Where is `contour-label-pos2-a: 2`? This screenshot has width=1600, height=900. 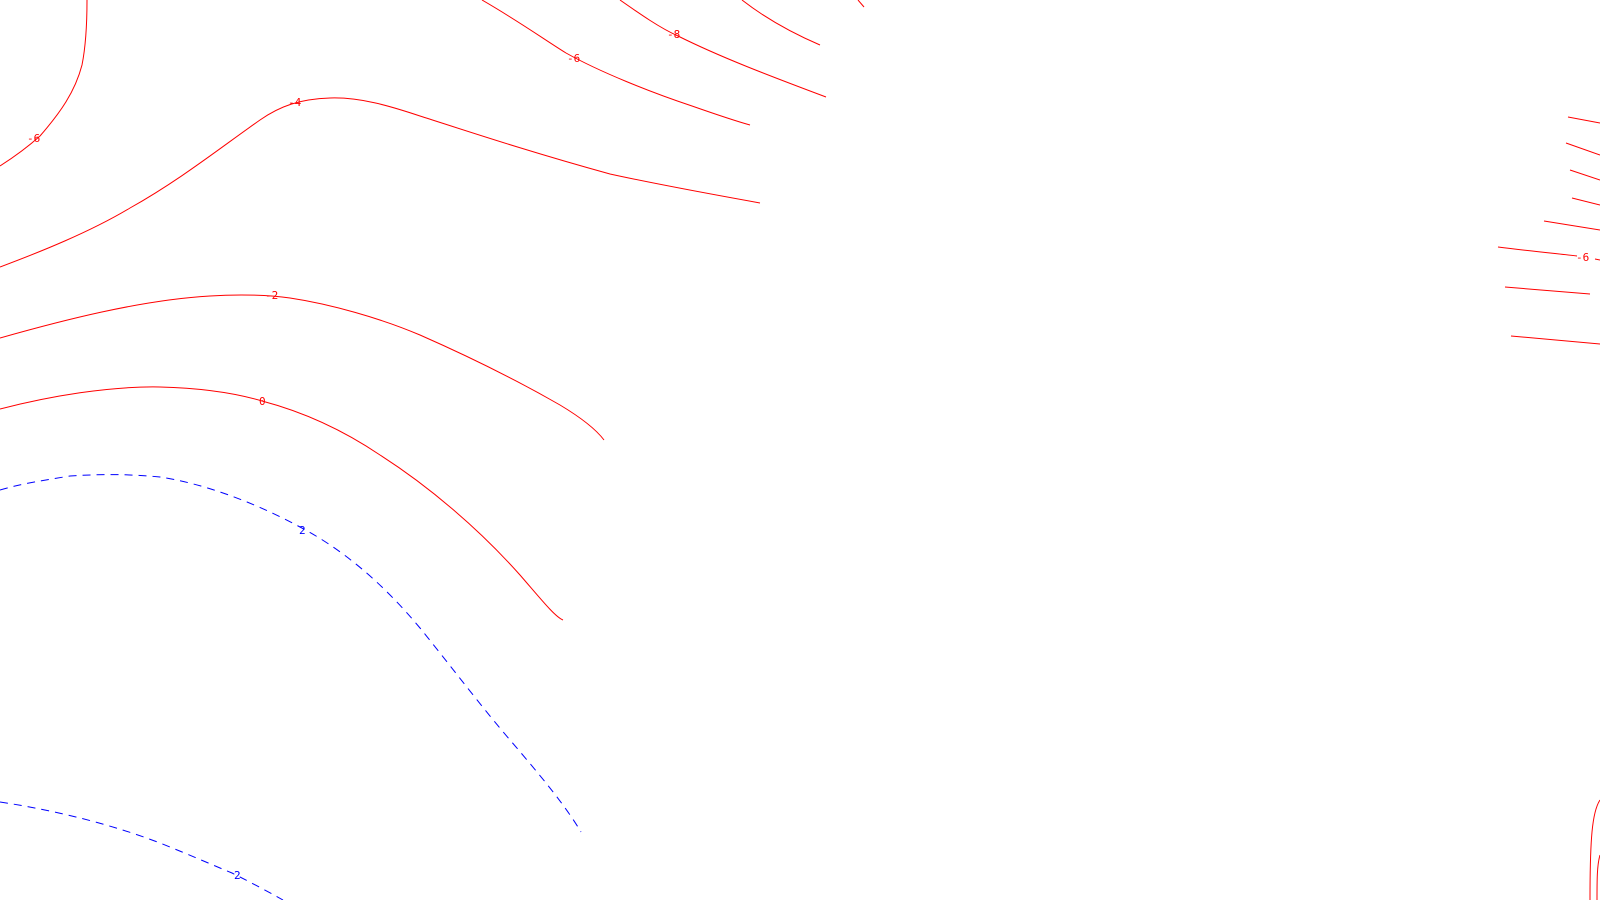
contour-label-pos2-a: 2 is located at coordinates (302, 530).